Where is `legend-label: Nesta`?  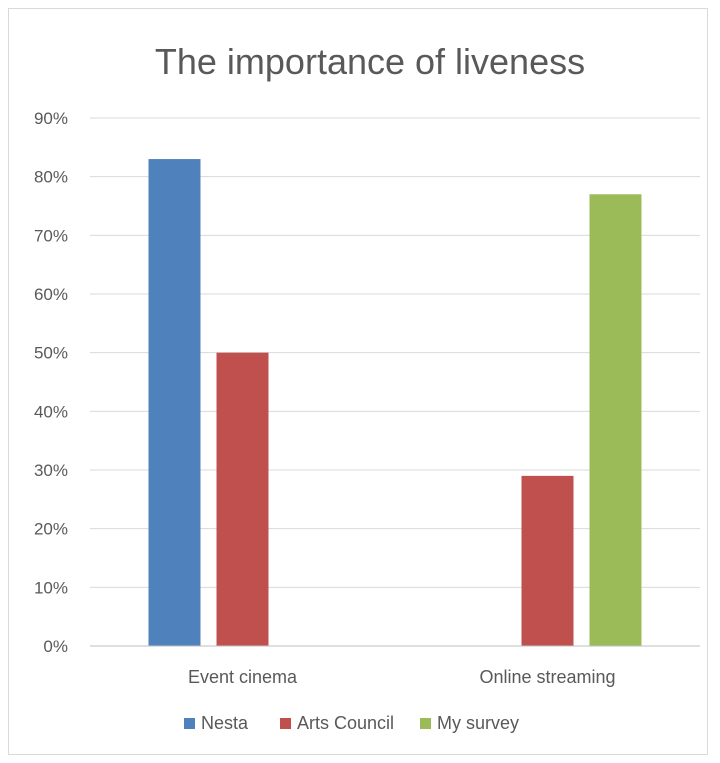 legend-label: Nesta is located at coordinates (225, 723).